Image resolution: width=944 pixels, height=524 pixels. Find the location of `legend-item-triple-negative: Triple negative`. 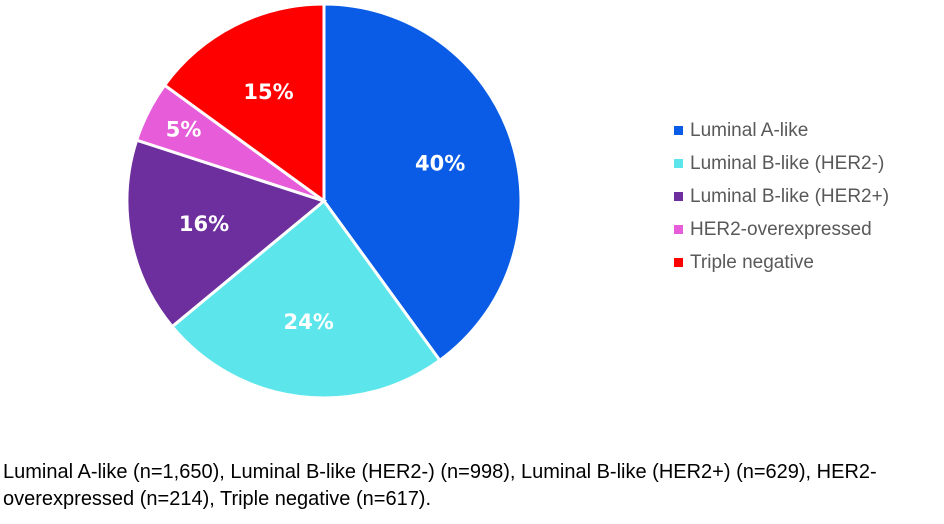

legend-item-triple-negative: Triple negative is located at coordinates (781, 262).